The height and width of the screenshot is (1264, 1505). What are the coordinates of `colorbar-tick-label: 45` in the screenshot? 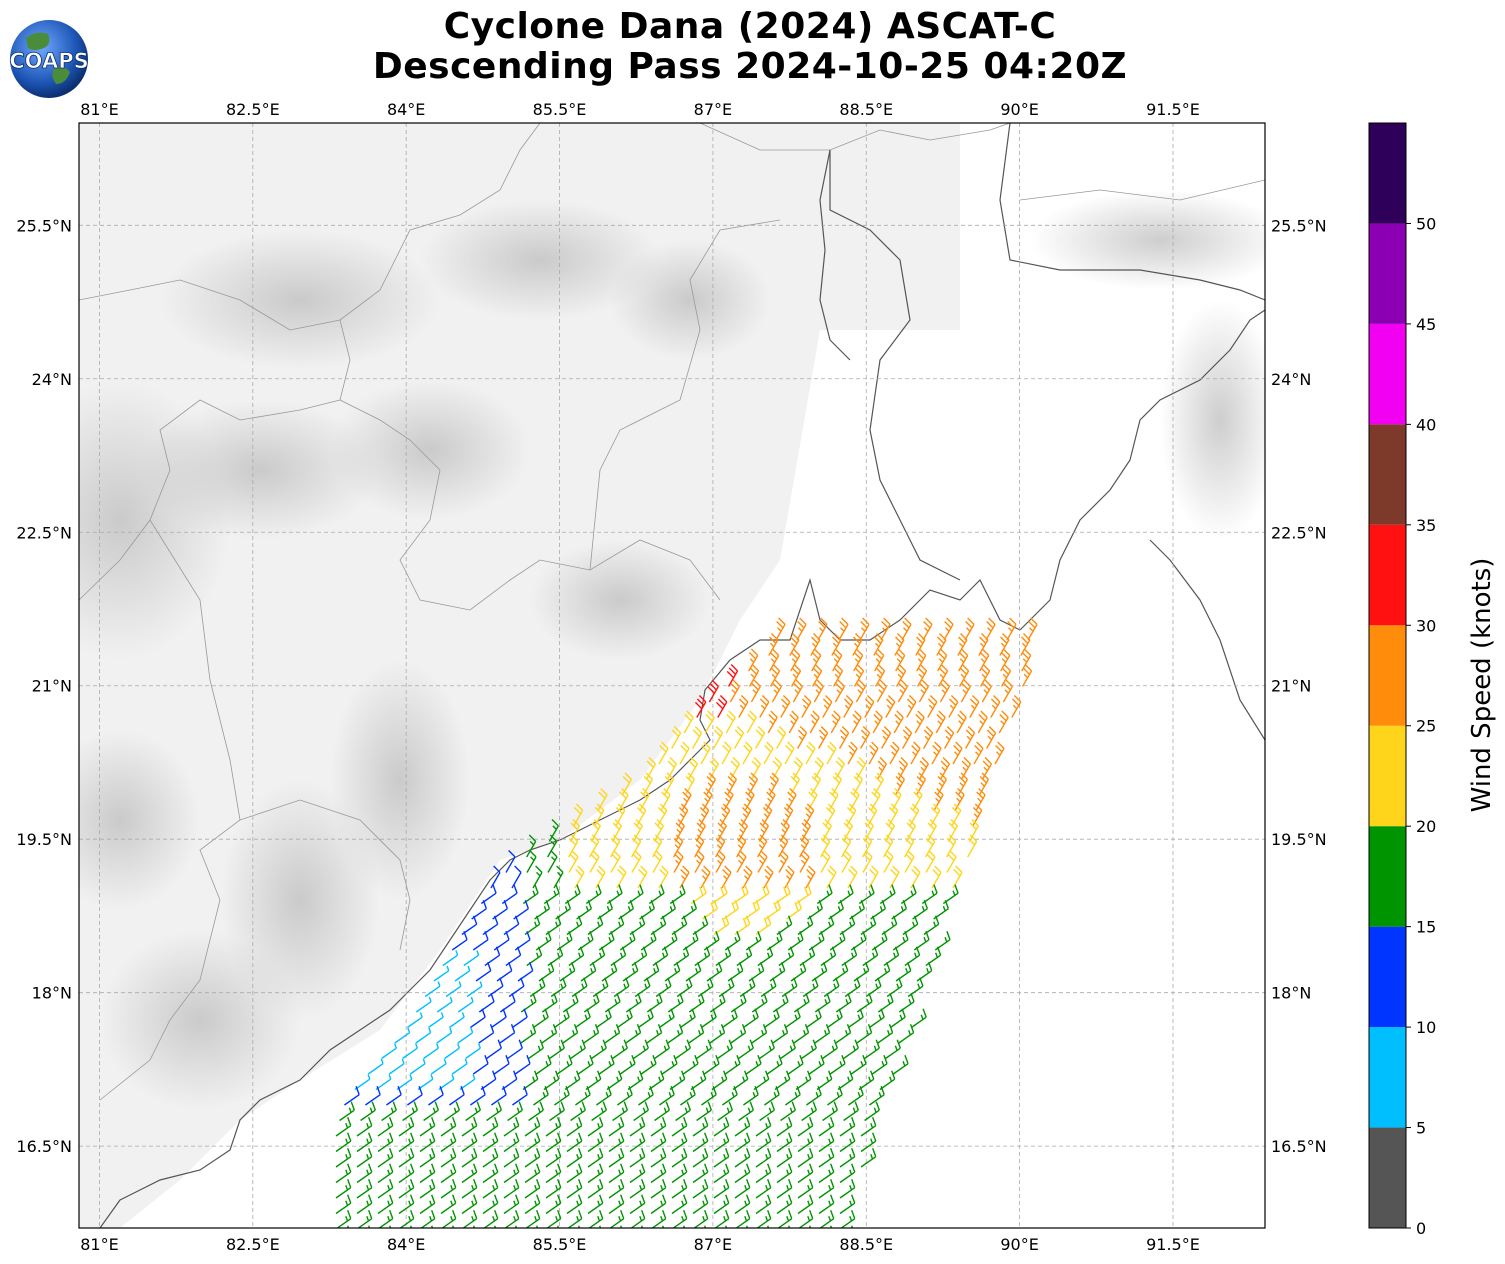 It's located at (1426, 324).